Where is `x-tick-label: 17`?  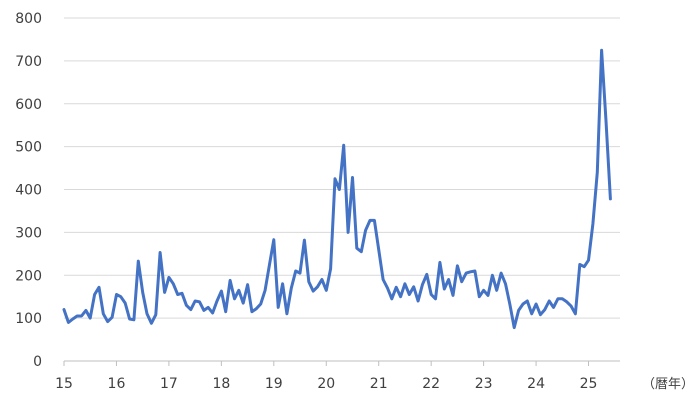 x-tick-label: 17 is located at coordinates (169, 384).